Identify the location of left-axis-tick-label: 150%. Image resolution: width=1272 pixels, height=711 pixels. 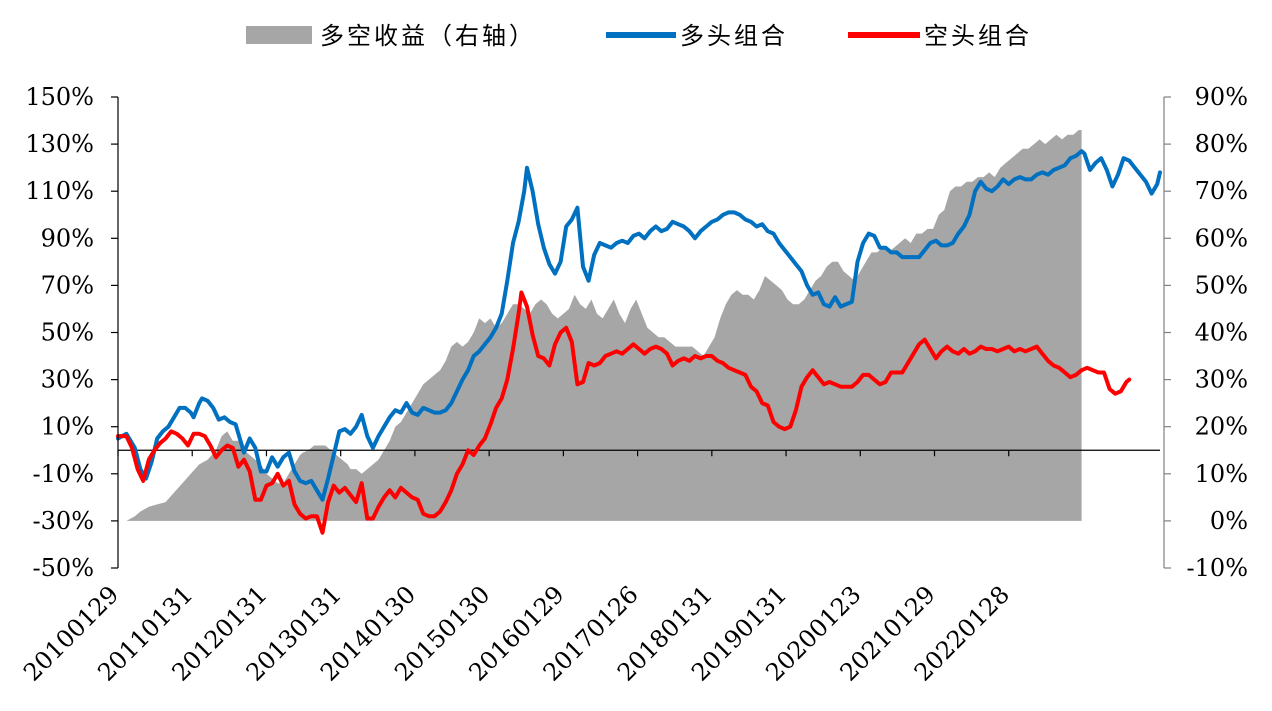
(59, 97).